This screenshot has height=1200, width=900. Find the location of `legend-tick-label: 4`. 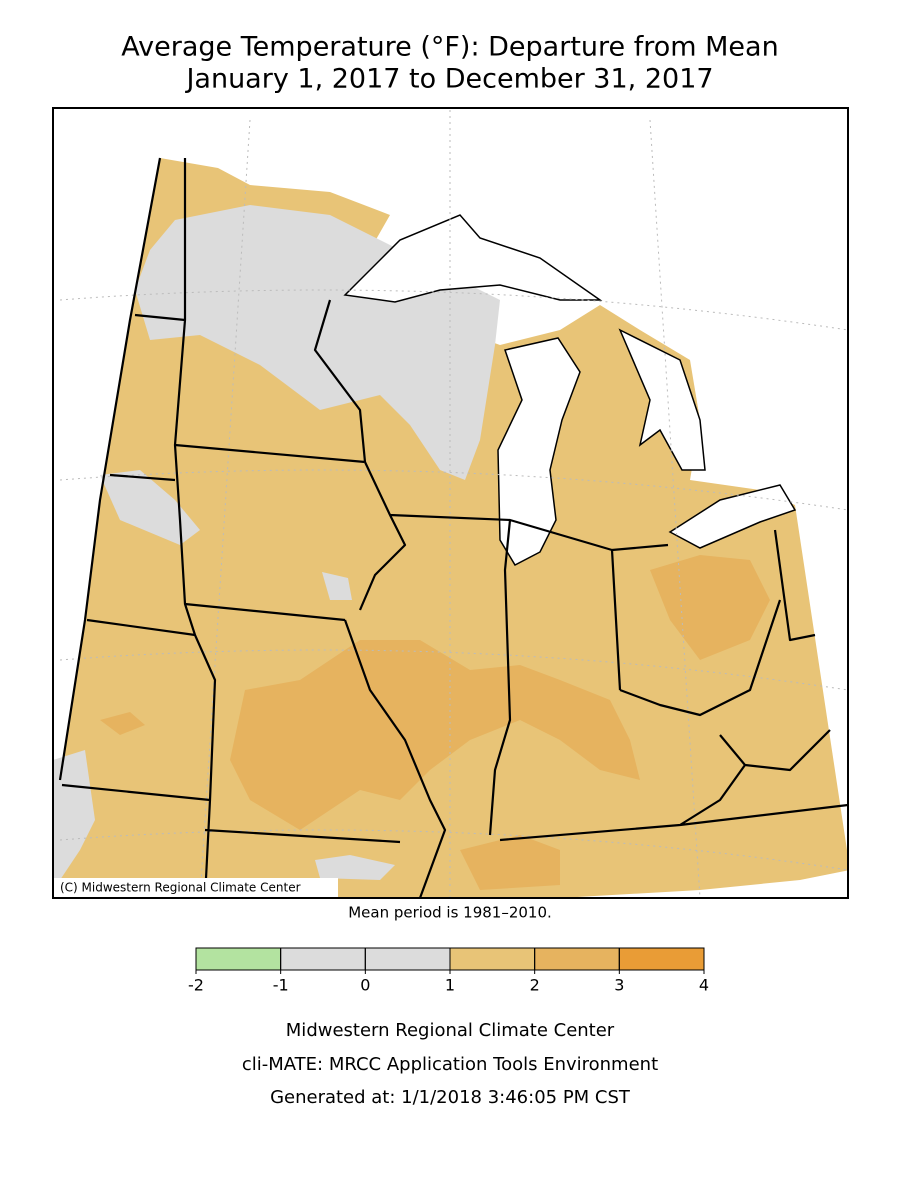

legend-tick-label: 4 is located at coordinates (704, 985).